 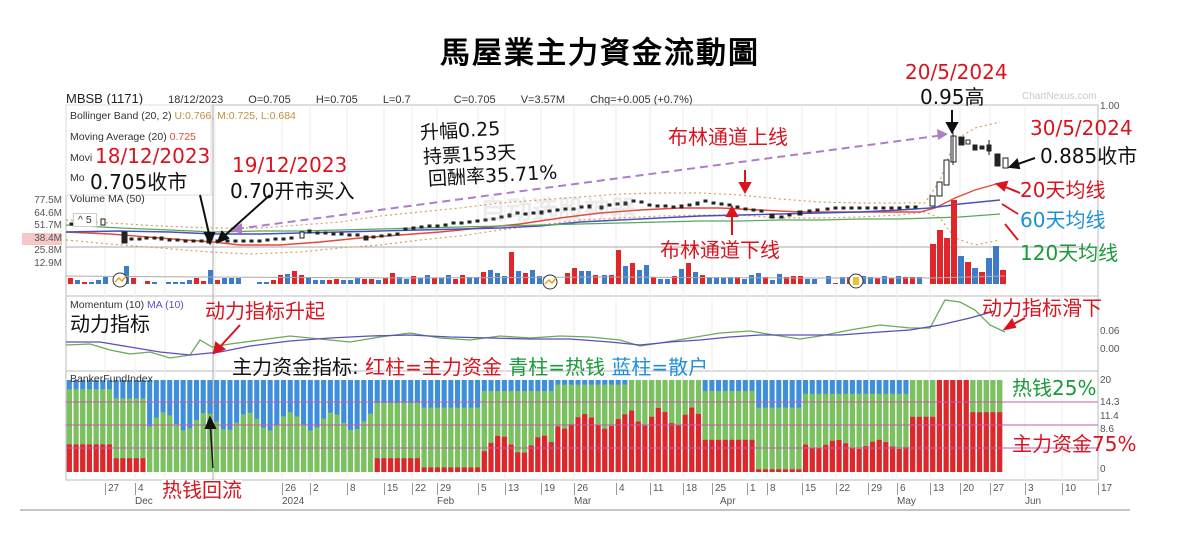 What do you see at coordinates (719, 489) in the screenshot?
I see `date-tick: 25` at bounding box center [719, 489].